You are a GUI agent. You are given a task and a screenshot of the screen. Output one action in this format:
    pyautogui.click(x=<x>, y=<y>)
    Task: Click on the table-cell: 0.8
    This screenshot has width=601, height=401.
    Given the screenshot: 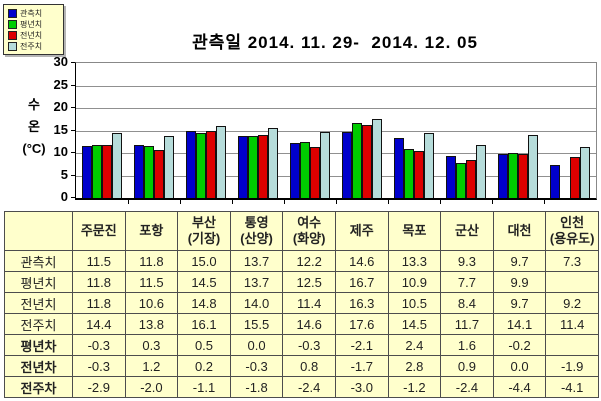 What is the action you would take?
    pyautogui.click(x=309, y=366)
    